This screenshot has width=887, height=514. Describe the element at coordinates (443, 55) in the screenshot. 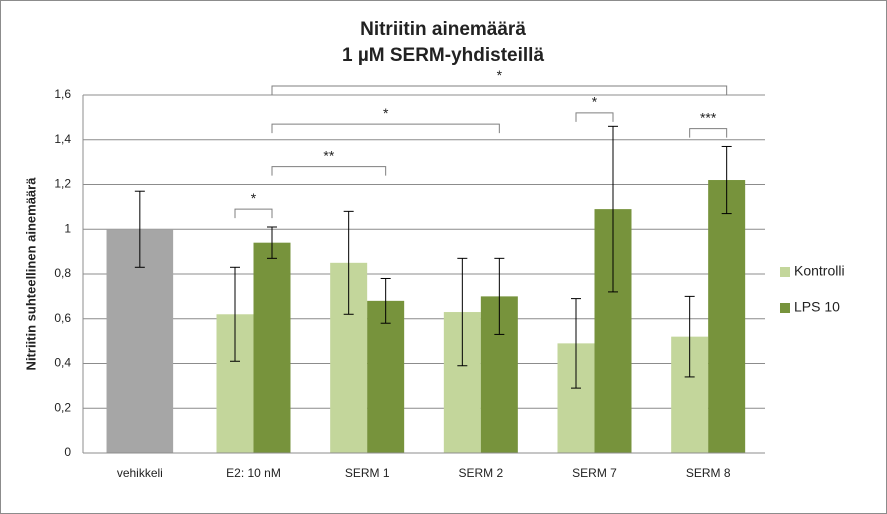

I see `chart-subtitle: 1 µM SERM-yhdisteillä` at that location.